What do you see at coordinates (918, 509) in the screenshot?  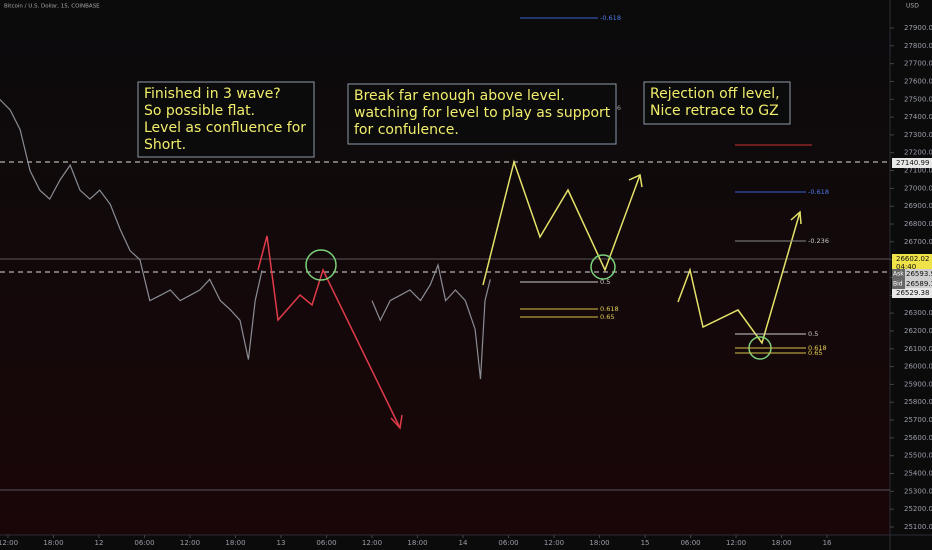 I see `y-tick-label: 25200.00` at bounding box center [918, 509].